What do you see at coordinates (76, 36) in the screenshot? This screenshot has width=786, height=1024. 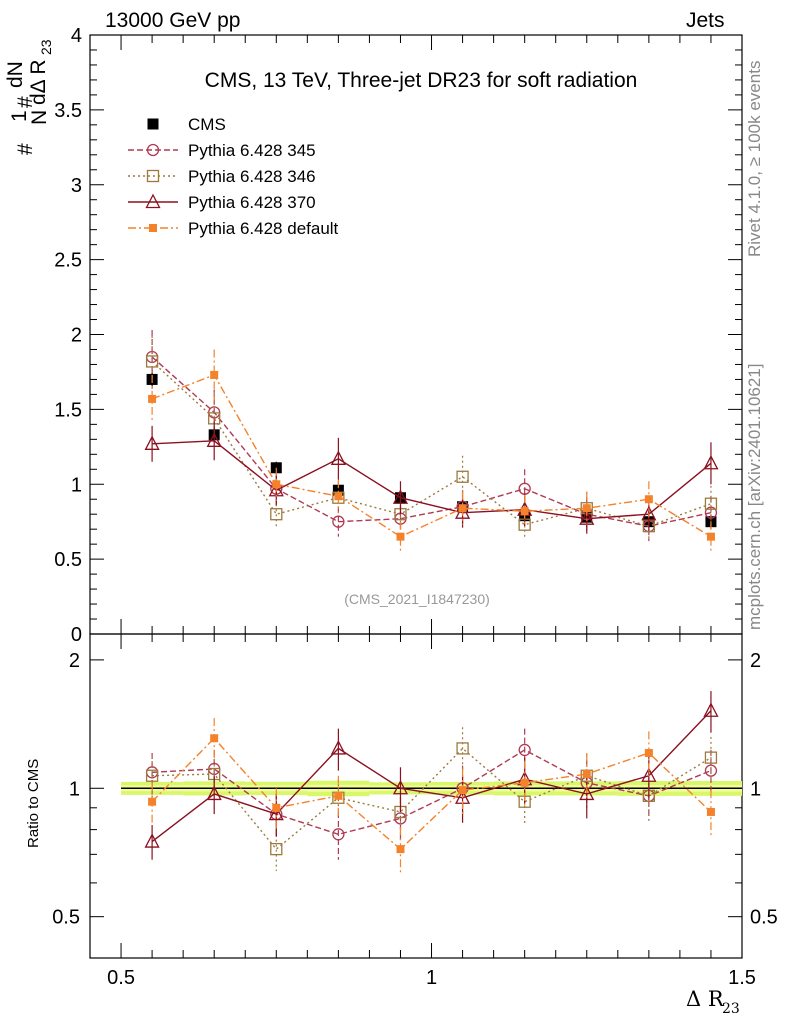 I see `y-tick-label: 4` at bounding box center [76, 36].